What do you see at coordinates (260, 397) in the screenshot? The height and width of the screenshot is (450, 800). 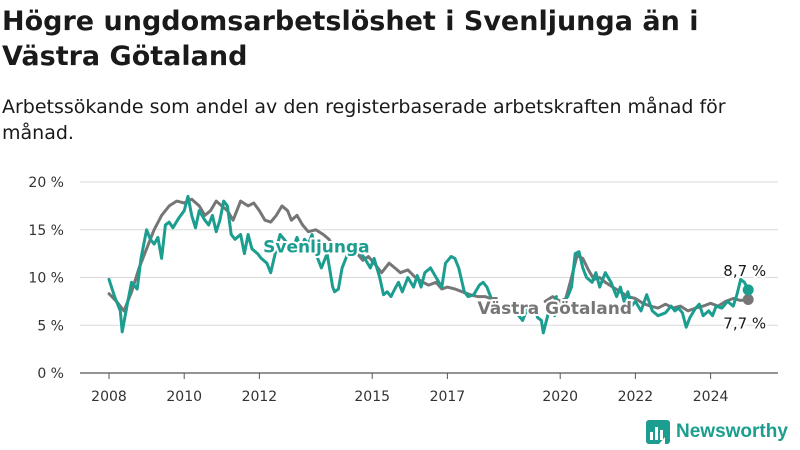 I see `x-tick-label: 2012` at bounding box center [260, 397].